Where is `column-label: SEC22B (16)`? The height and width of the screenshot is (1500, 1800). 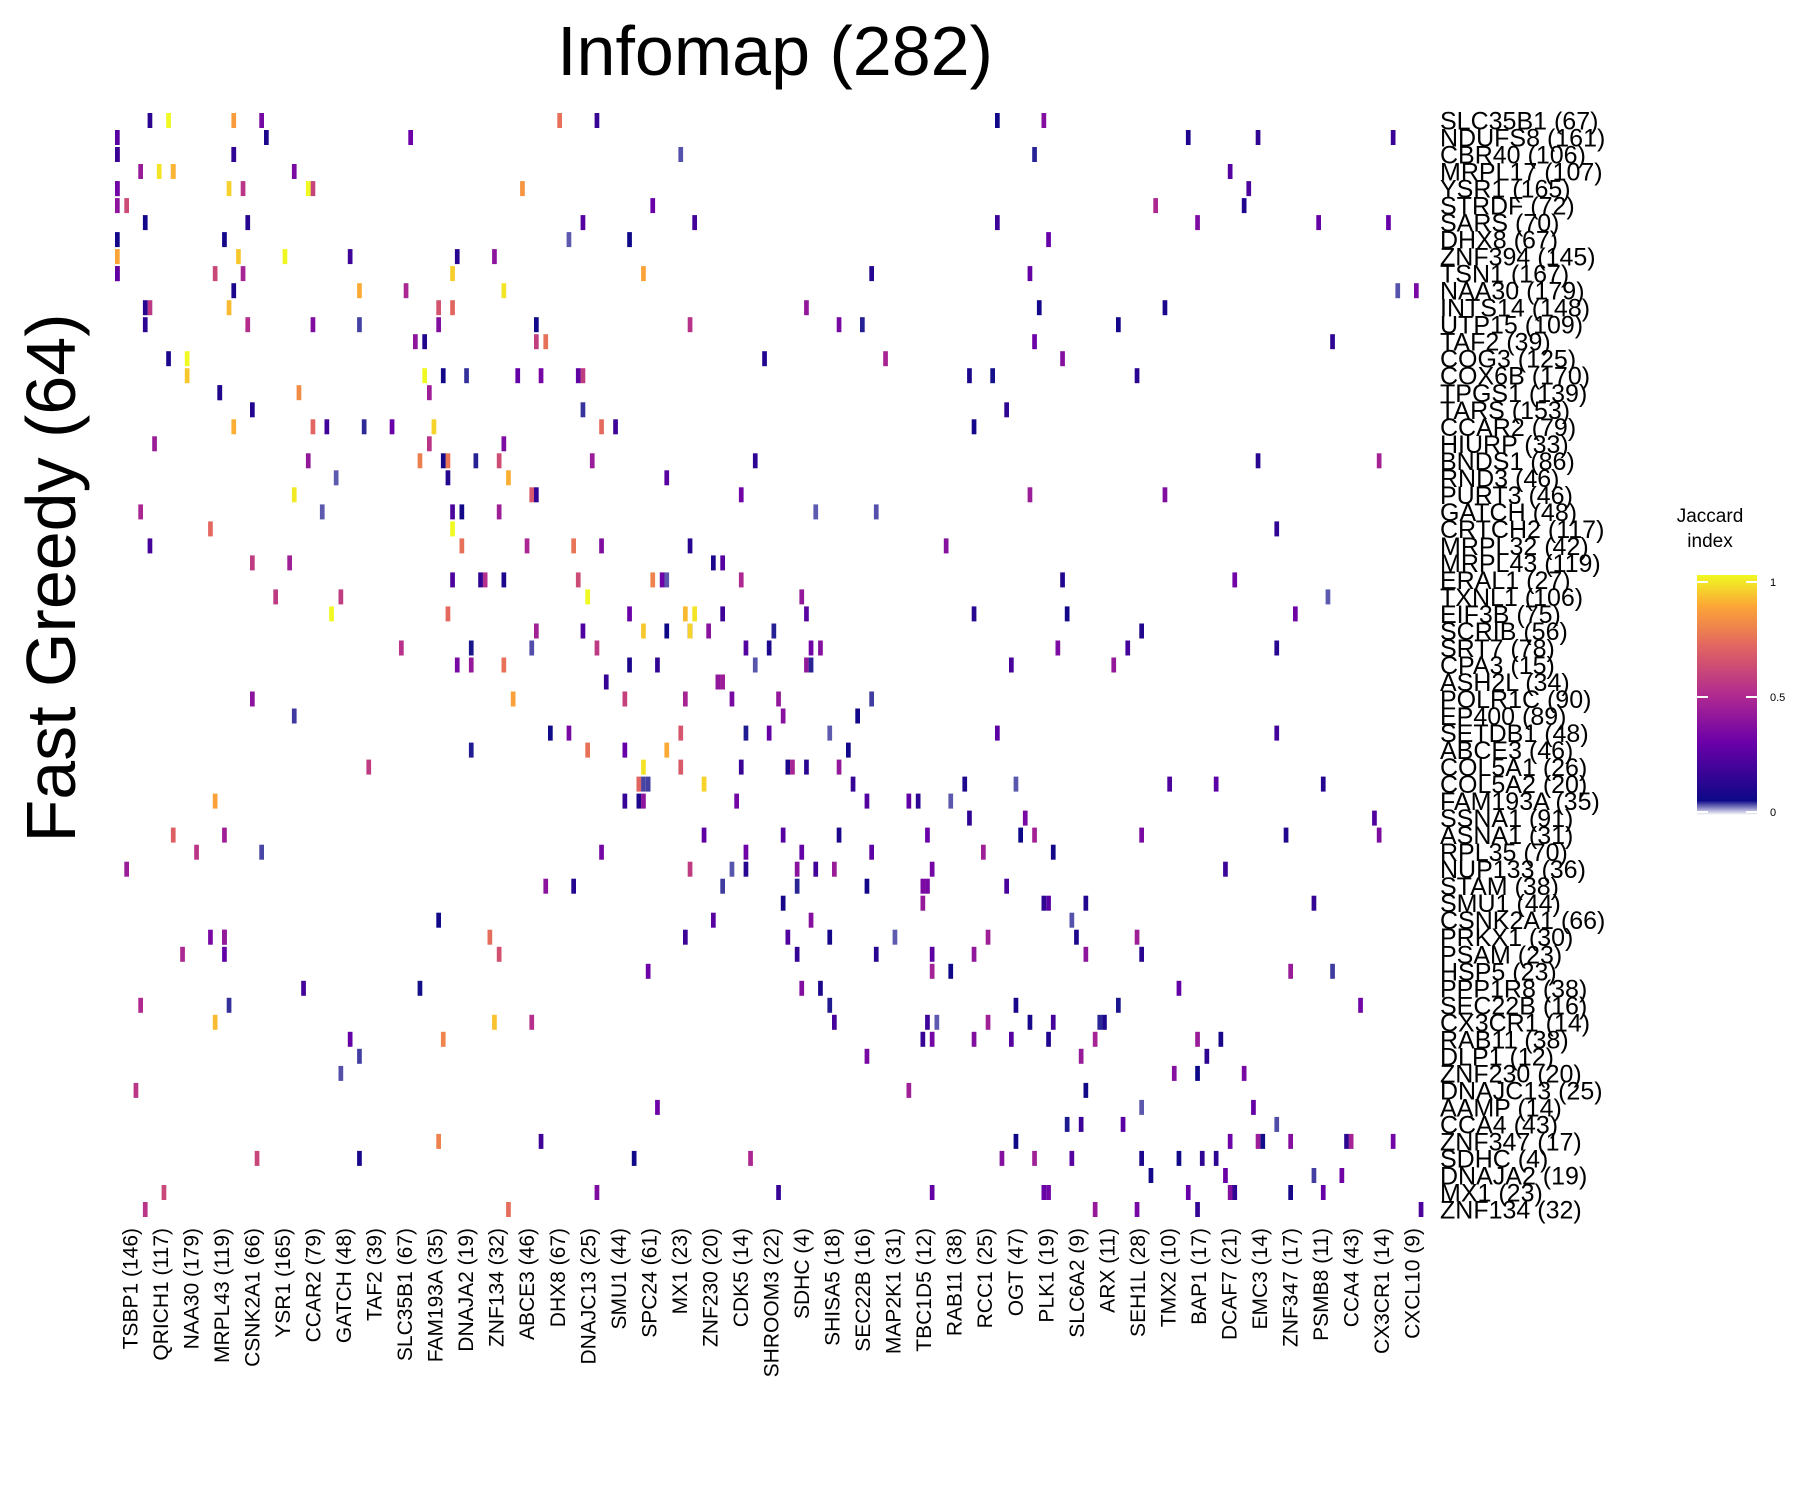 column-label: SEC22B (16) is located at coordinates (863, 1290).